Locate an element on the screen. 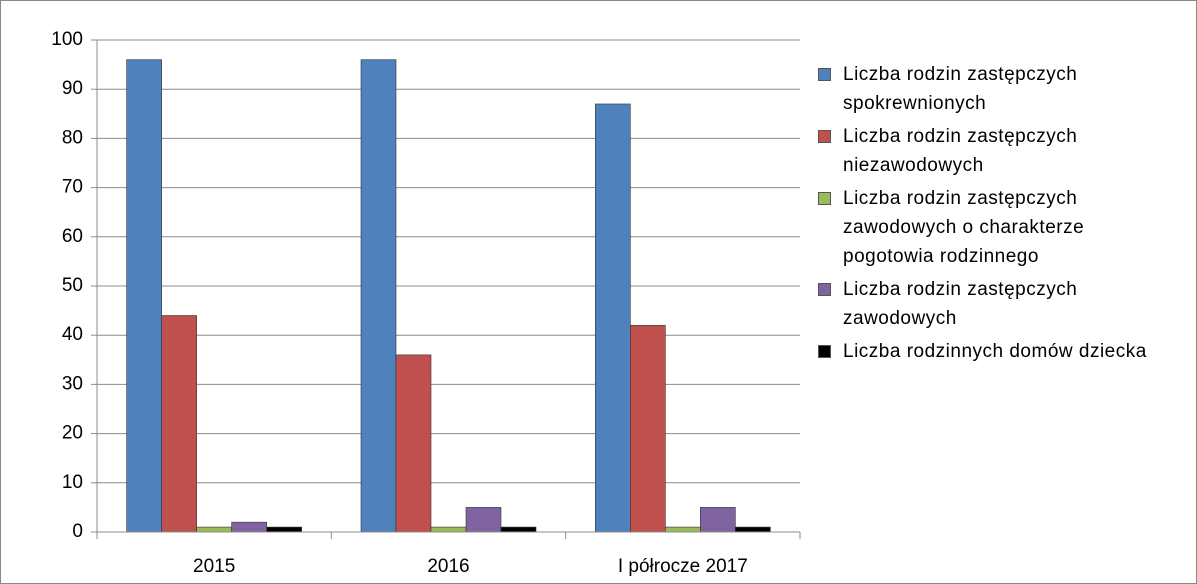  legend-item: Liczba rodzin zastępczych spokrewnionych is located at coordinates (983, 89).